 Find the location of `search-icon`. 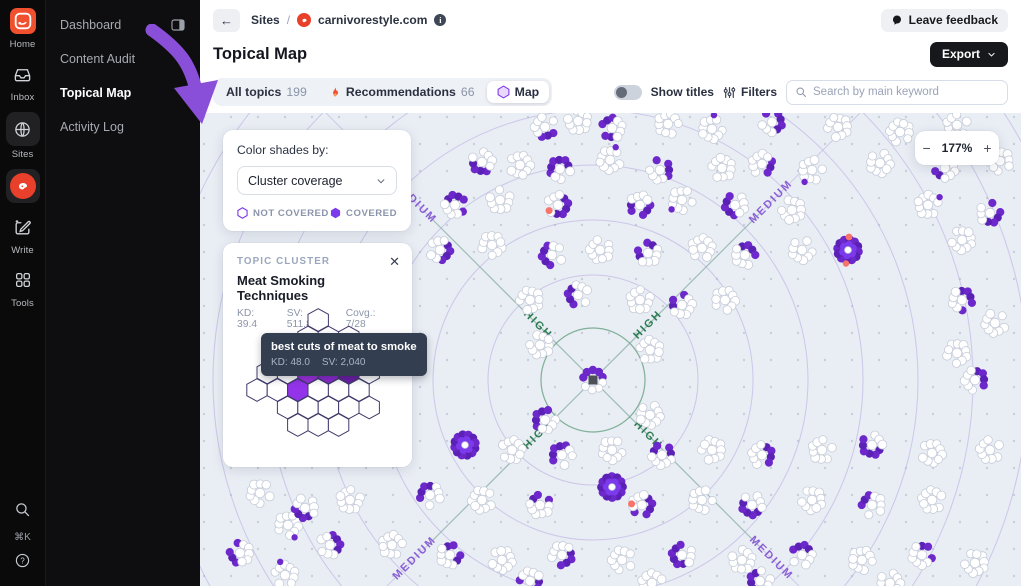

search-icon is located at coordinates (22, 512).